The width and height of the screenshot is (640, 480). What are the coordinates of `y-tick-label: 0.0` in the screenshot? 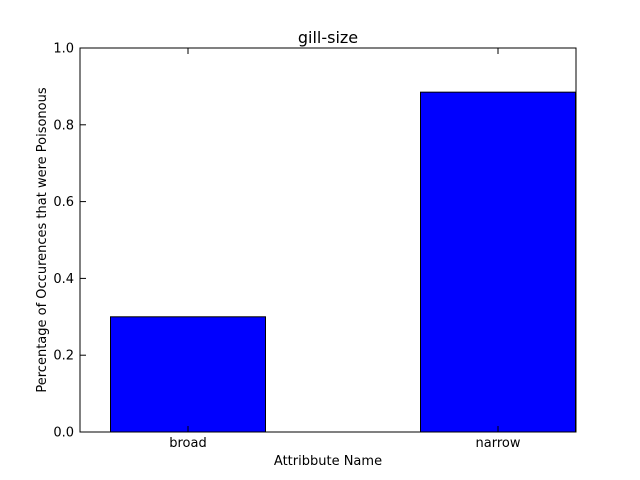 It's located at (63, 433).